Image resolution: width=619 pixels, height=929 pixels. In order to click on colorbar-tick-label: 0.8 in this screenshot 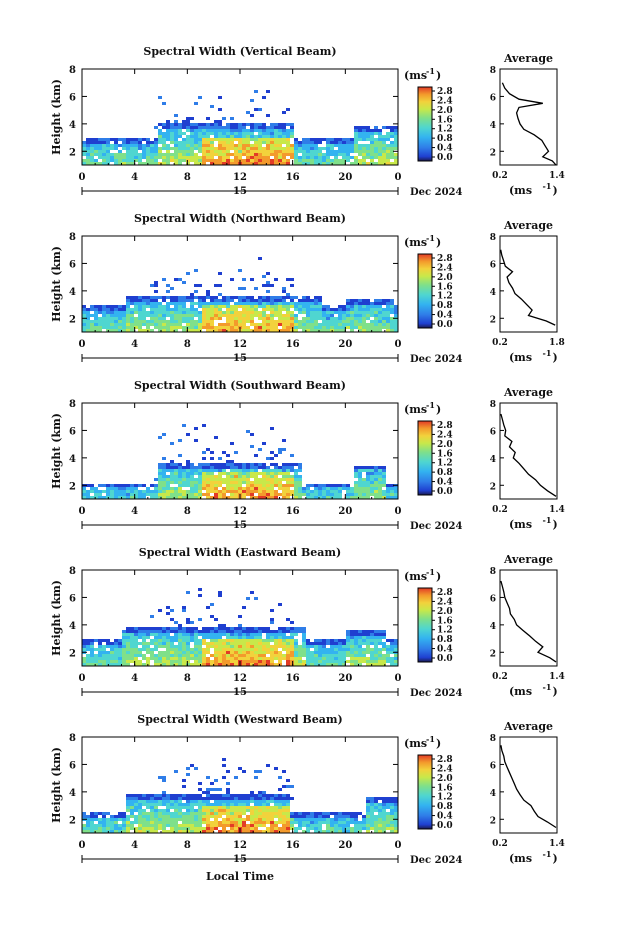, I will do `click(445, 306)`.